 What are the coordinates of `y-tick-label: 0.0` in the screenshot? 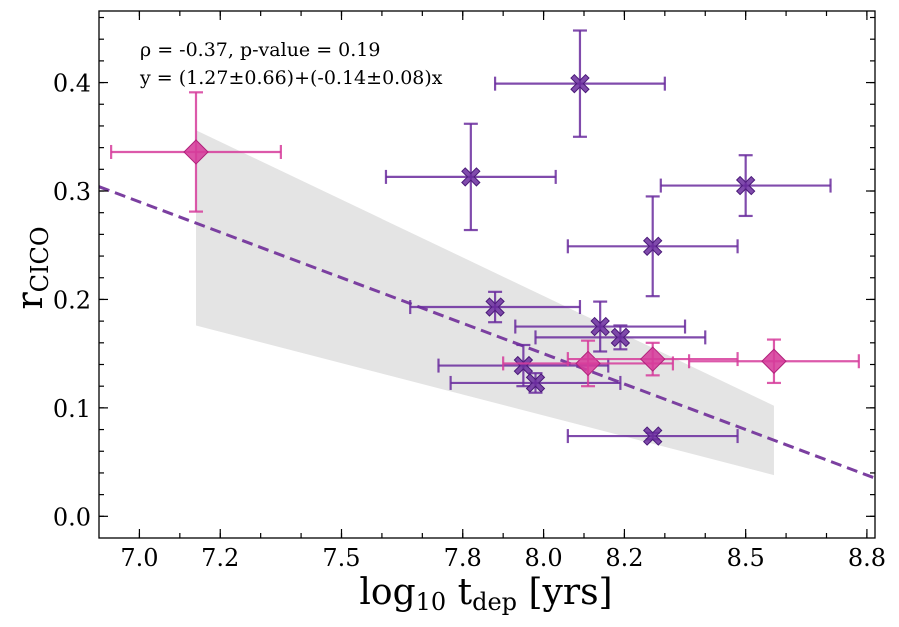 It's located at (72, 517).